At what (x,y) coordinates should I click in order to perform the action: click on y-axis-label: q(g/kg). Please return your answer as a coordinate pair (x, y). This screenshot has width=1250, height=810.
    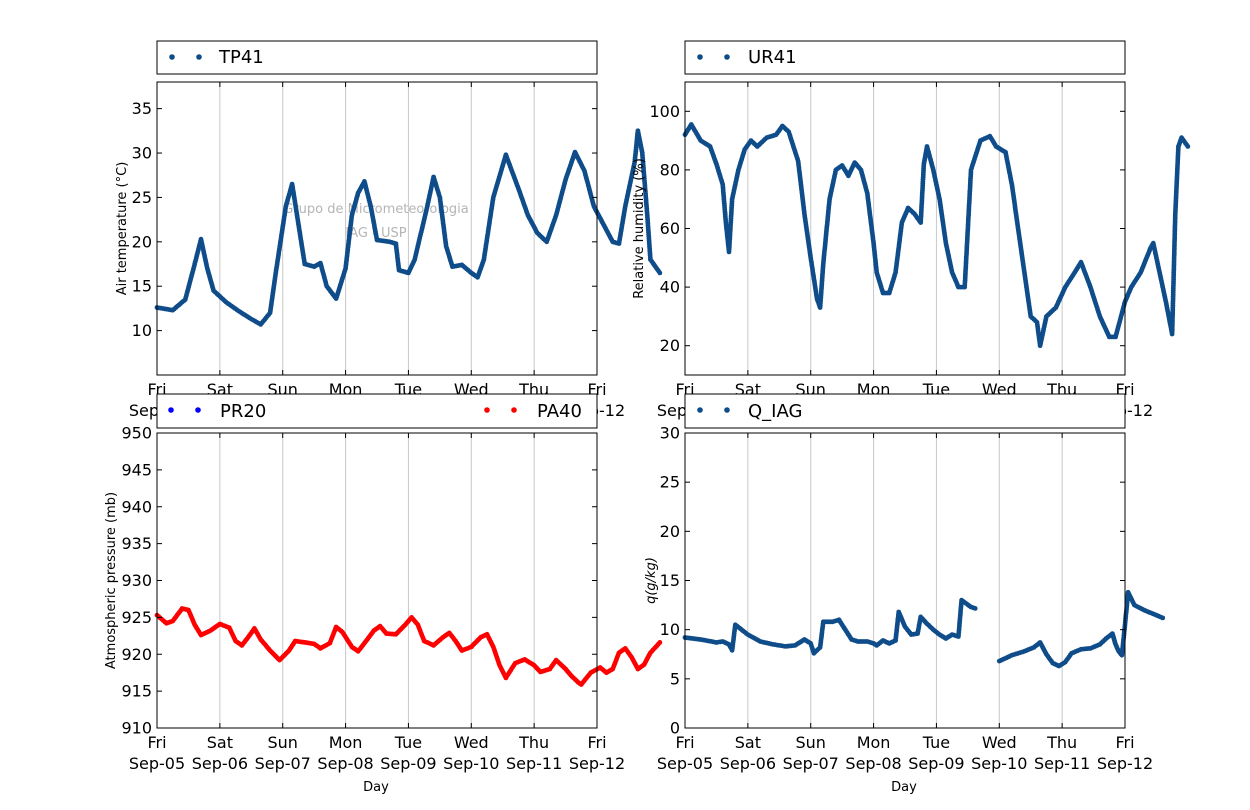
    Looking at the image, I should click on (651, 580).